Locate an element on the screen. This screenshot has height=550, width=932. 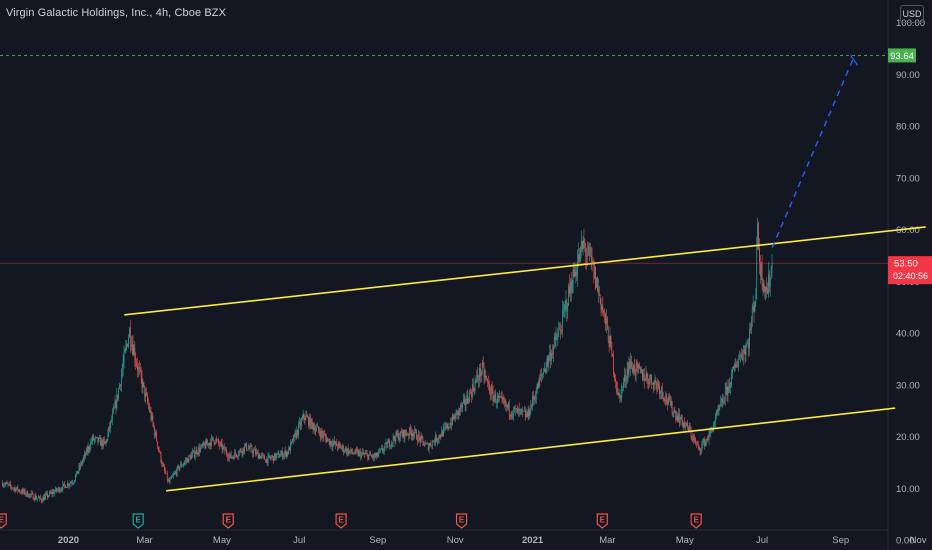
currency-button: USD is located at coordinates (912, 14).